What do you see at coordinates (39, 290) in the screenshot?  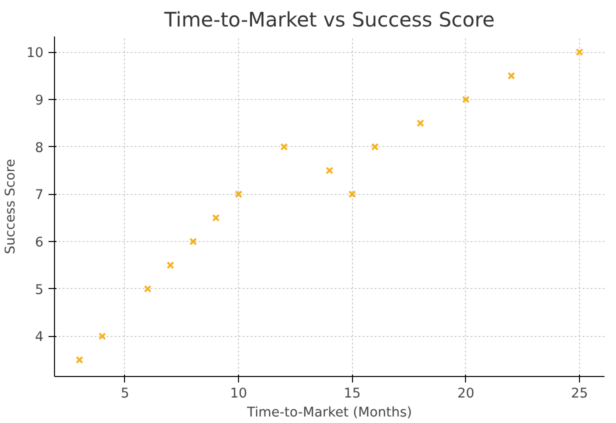 I see `y-tick-label: 5` at bounding box center [39, 290].